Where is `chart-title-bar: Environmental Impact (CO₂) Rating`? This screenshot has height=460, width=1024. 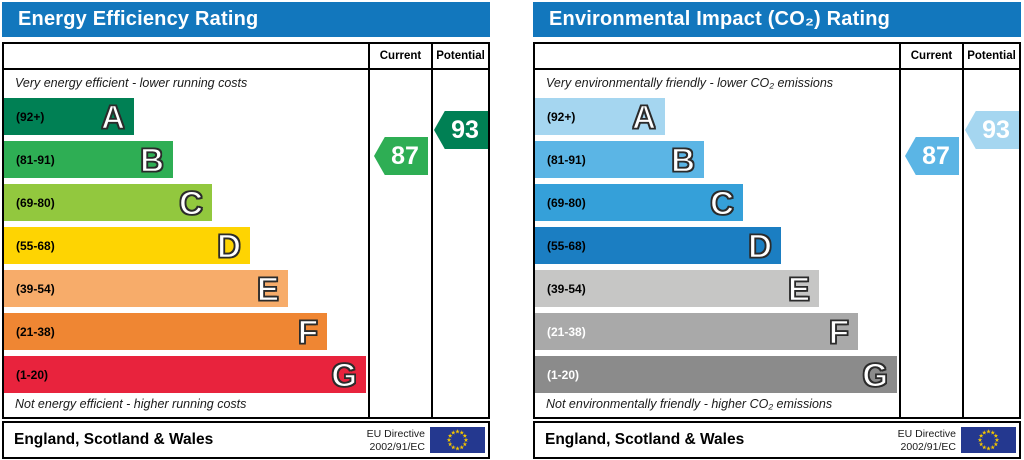 chart-title-bar: Environmental Impact (CO₂) Rating is located at coordinates (777, 19).